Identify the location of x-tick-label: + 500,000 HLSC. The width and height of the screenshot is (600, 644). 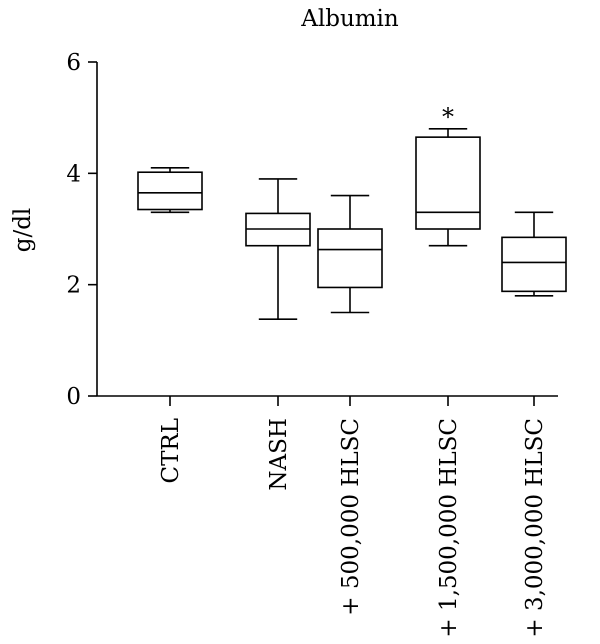
(351, 517).